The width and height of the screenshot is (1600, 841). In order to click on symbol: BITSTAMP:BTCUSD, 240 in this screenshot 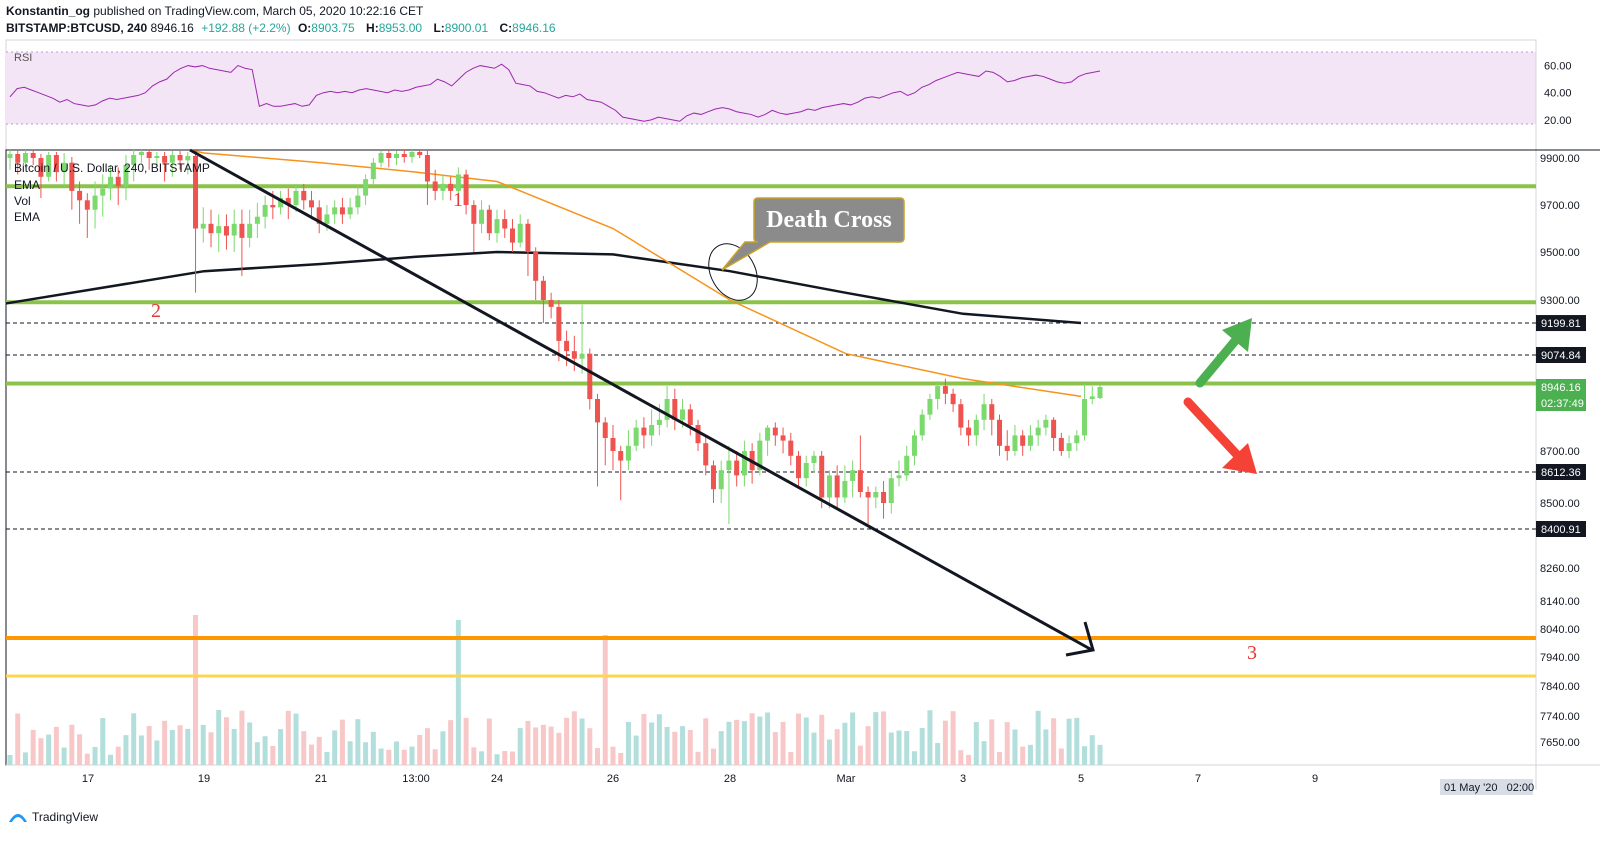, I will do `click(77, 28)`.